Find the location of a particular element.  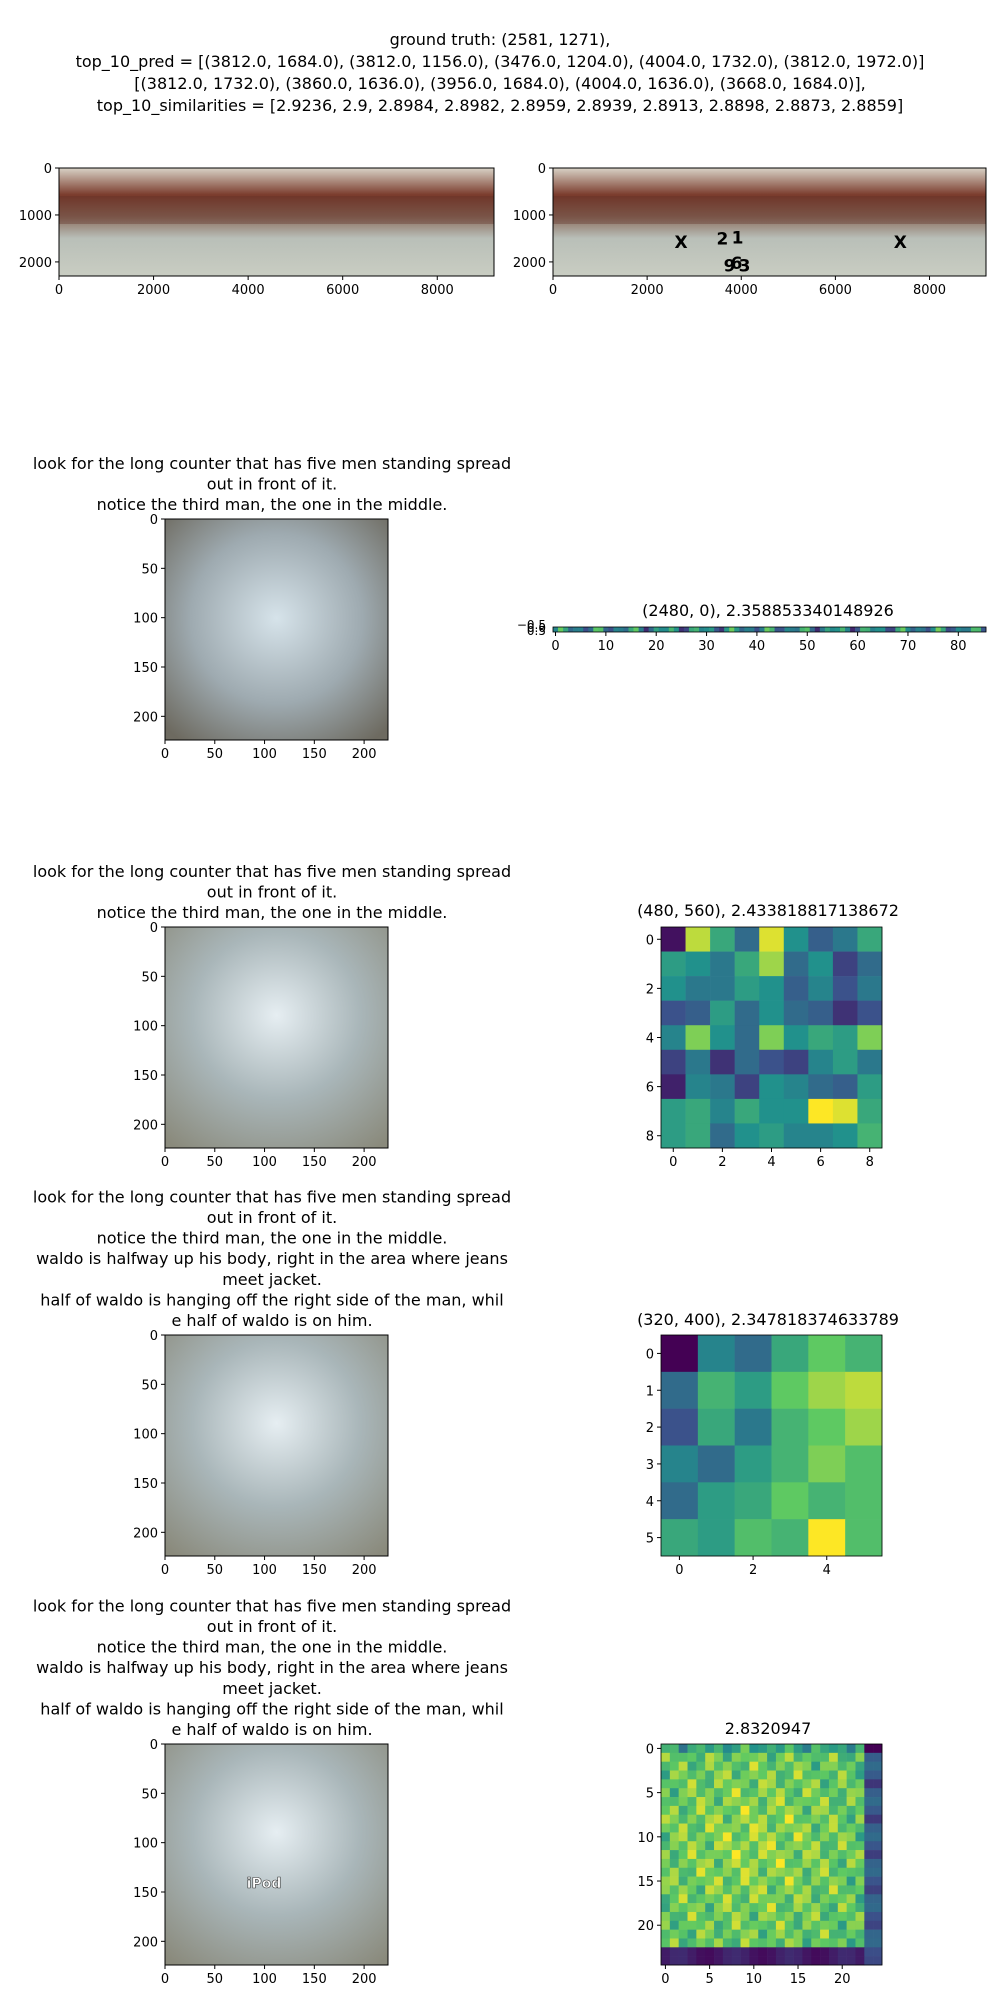

x-tick-label: 0 is located at coordinates (555, 646).